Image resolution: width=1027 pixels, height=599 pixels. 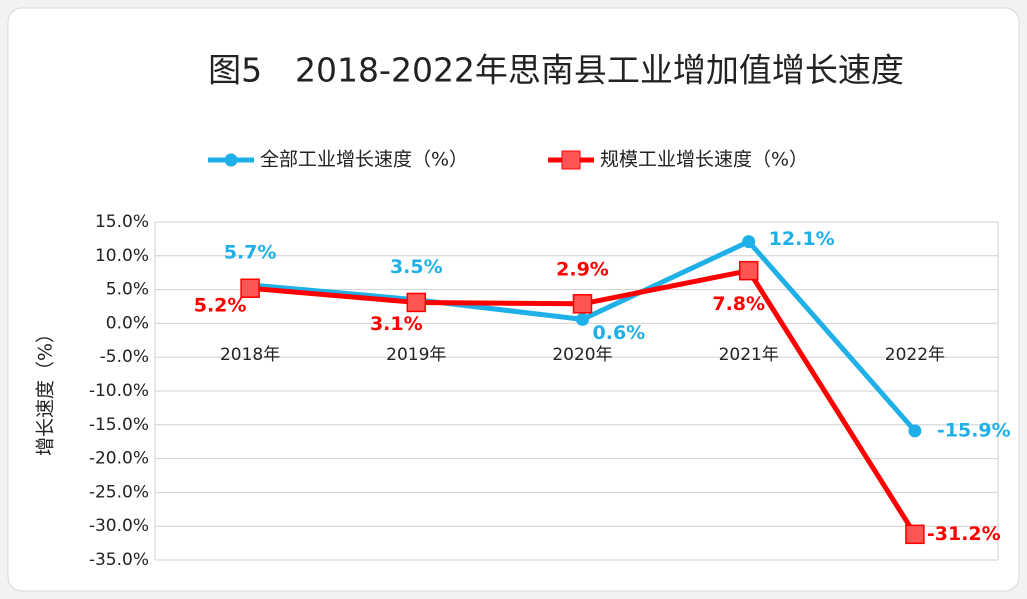 I want to click on y-tick-label: 15.0%, so click(x=122, y=222).